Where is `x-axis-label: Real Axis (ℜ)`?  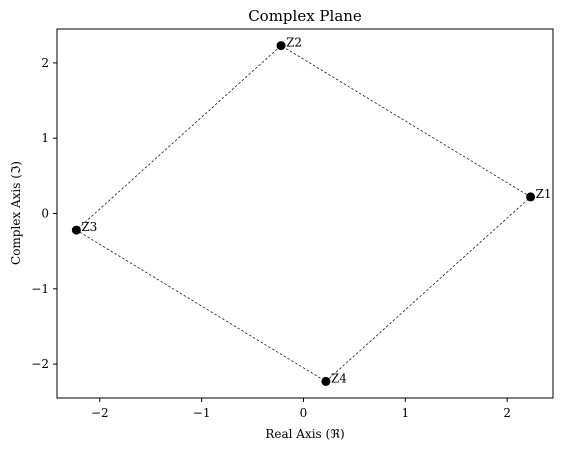 x-axis-label: Real Axis (ℜ) is located at coordinates (304, 434).